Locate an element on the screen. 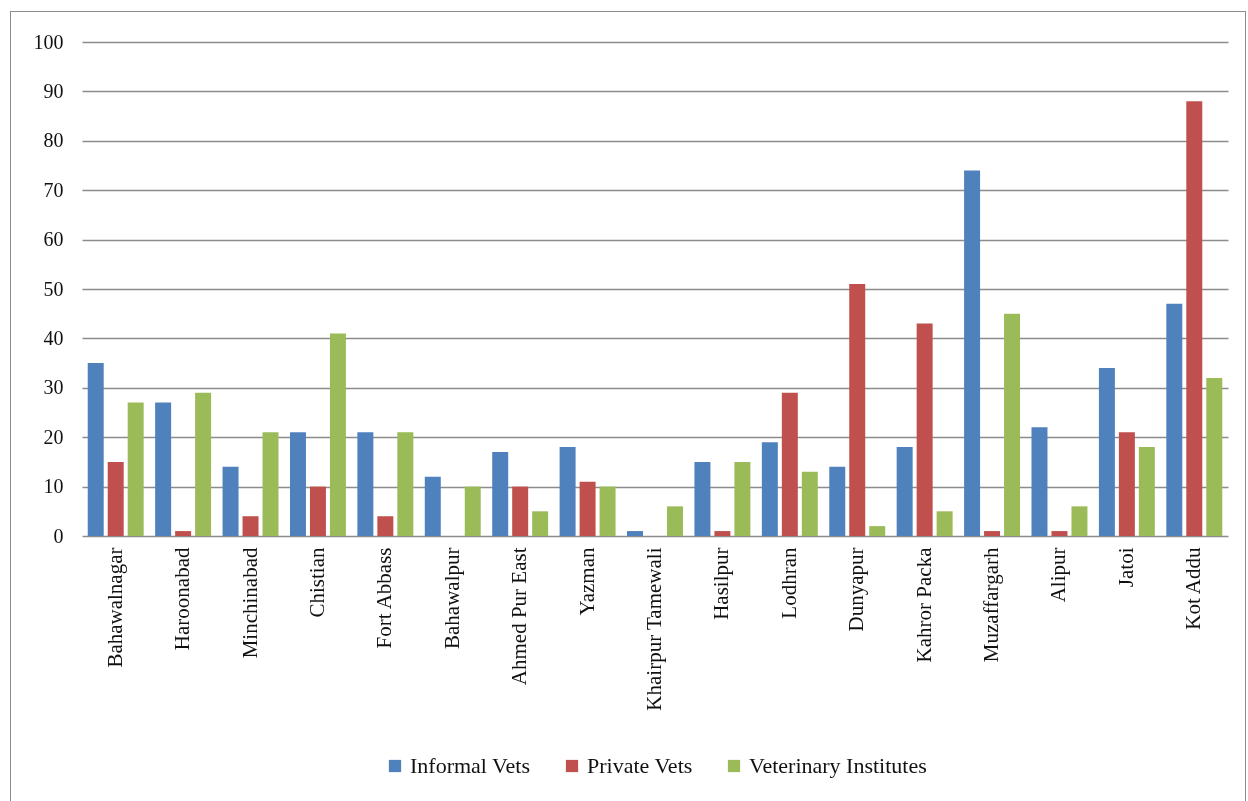 The width and height of the screenshot is (1248, 801). x-tick-label: Chistian is located at coordinates (316, 582).